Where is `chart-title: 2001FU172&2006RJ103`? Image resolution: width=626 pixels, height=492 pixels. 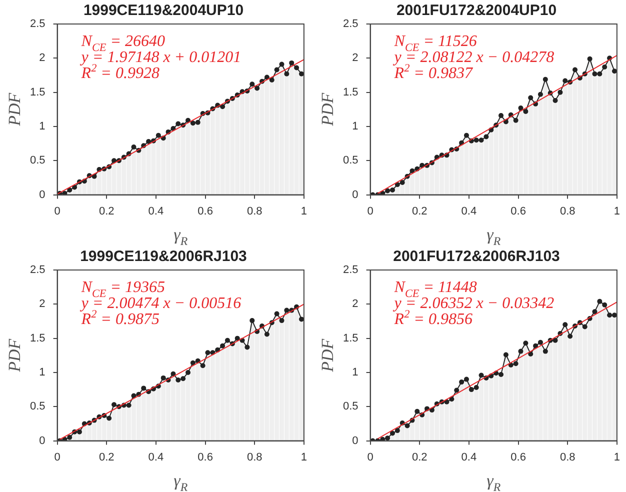
chart-title: 2001FU172&2006RJ103 is located at coordinates (476, 257).